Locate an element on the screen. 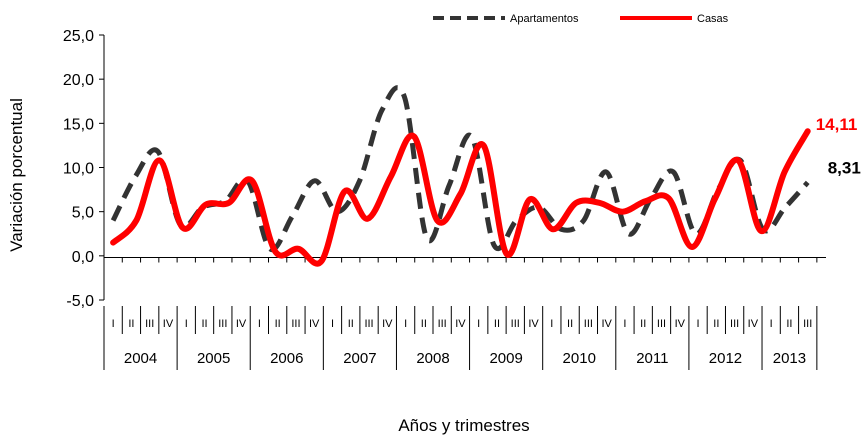 The image size is (868, 435). y-tick-label: 10,0 is located at coordinates (78, 169).